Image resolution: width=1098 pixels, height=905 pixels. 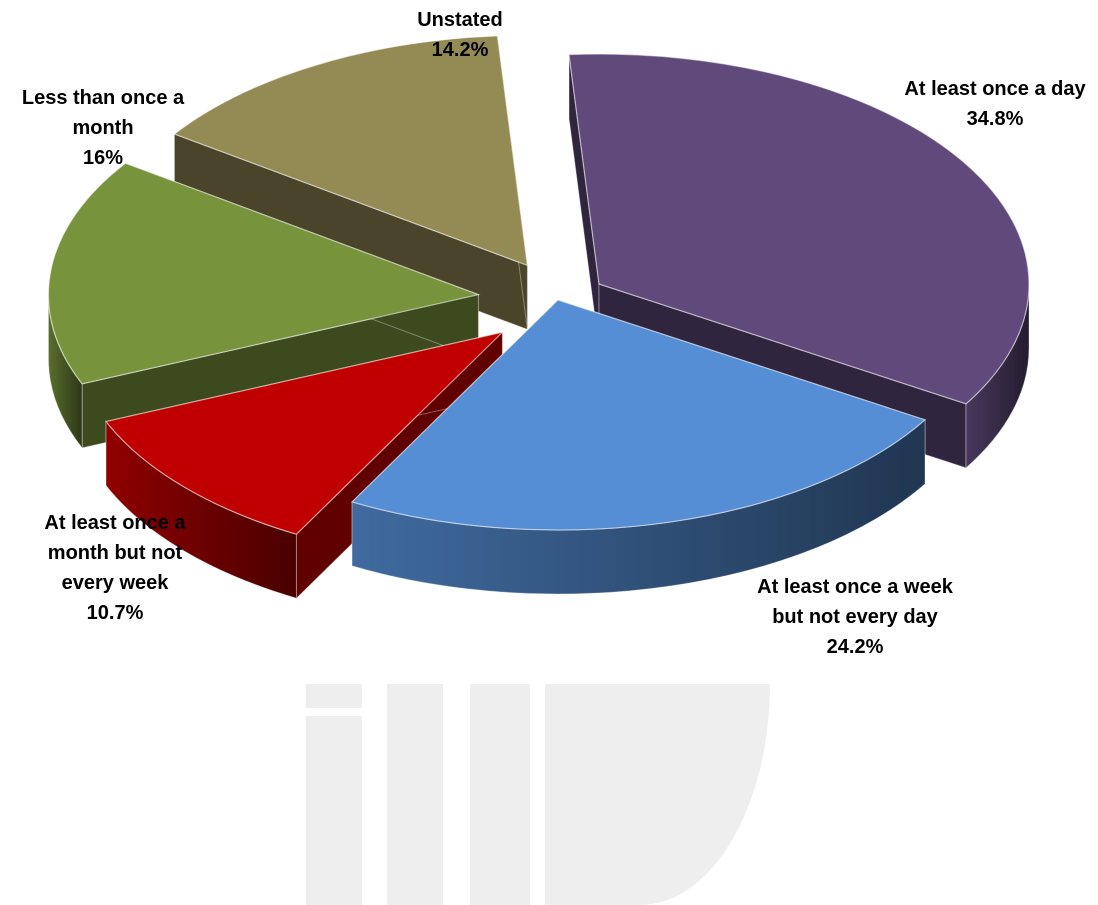 I want to click on pie-slice, so click(x=304, y=465).